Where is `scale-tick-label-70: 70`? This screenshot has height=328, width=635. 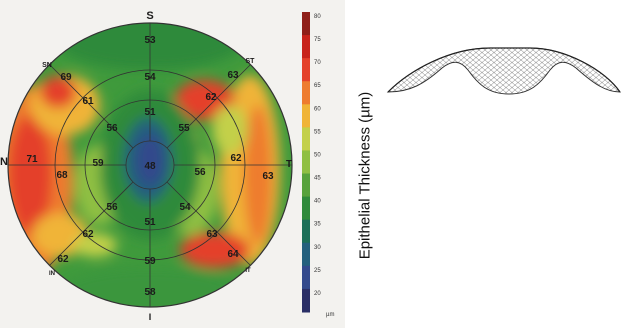
scale-tick-label-70: 70 is located at coordinates (317, 63).